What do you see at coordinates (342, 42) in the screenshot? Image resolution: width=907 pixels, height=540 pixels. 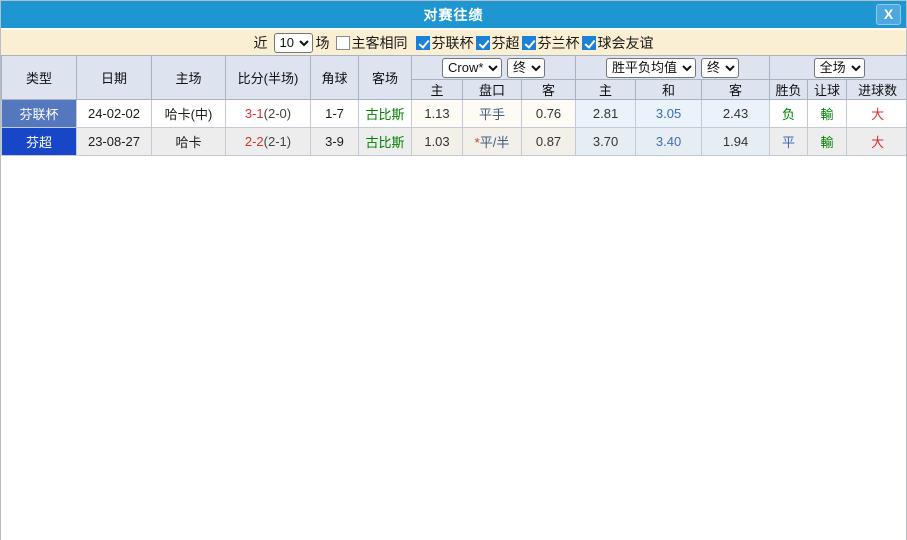 I see `same-venue-checkbox` at bounding box center [342, 42].